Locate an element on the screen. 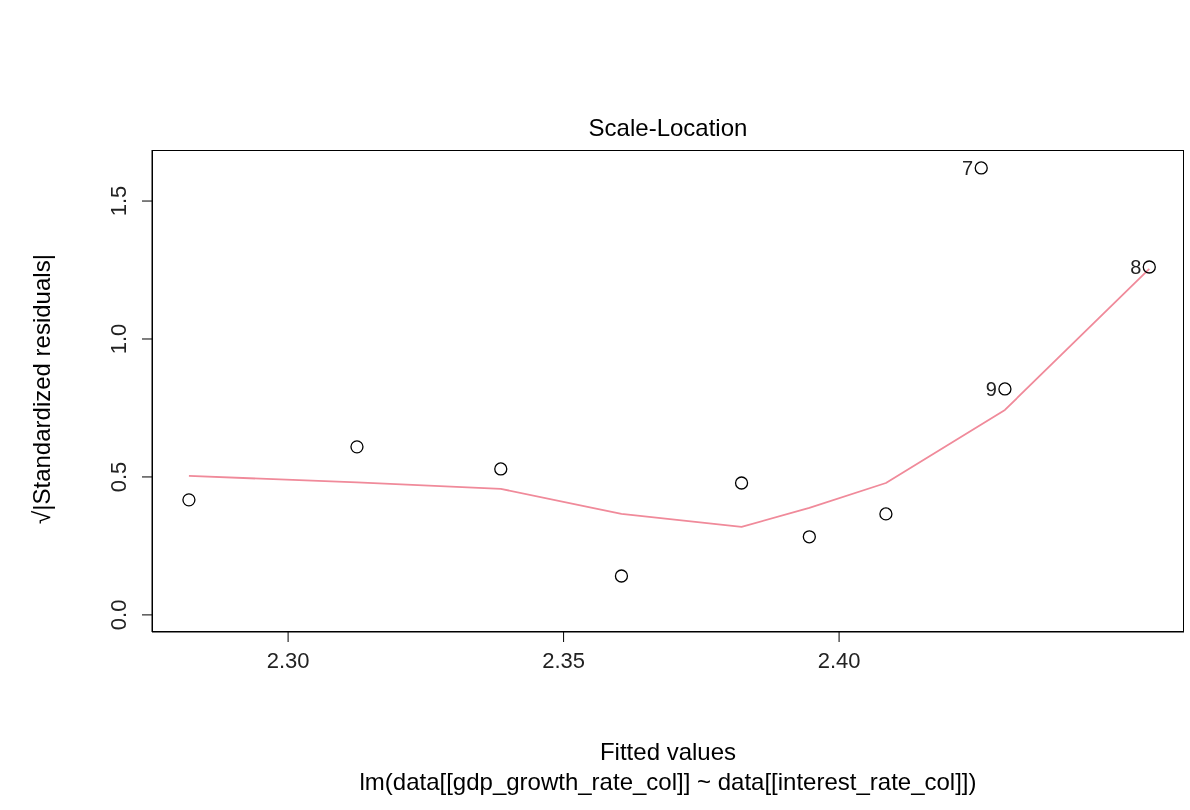 The width and height of the screenshot is (1190, 810). x-tick-label: 2.40 is located at coordinates (839, 660).